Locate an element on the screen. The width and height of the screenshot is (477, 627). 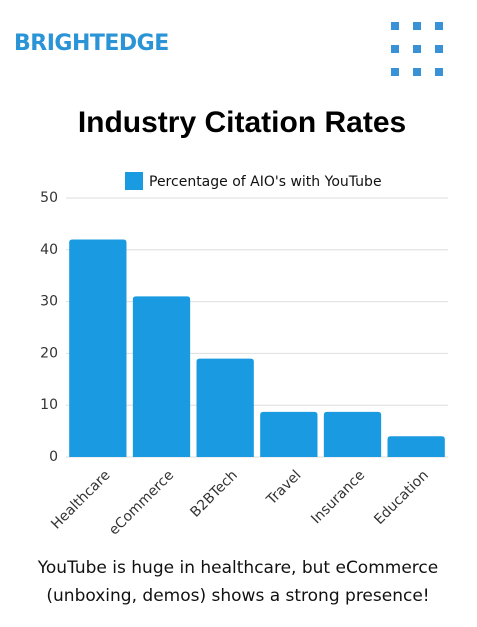
x-tick-label: Education is located at coordinates (401, 497).